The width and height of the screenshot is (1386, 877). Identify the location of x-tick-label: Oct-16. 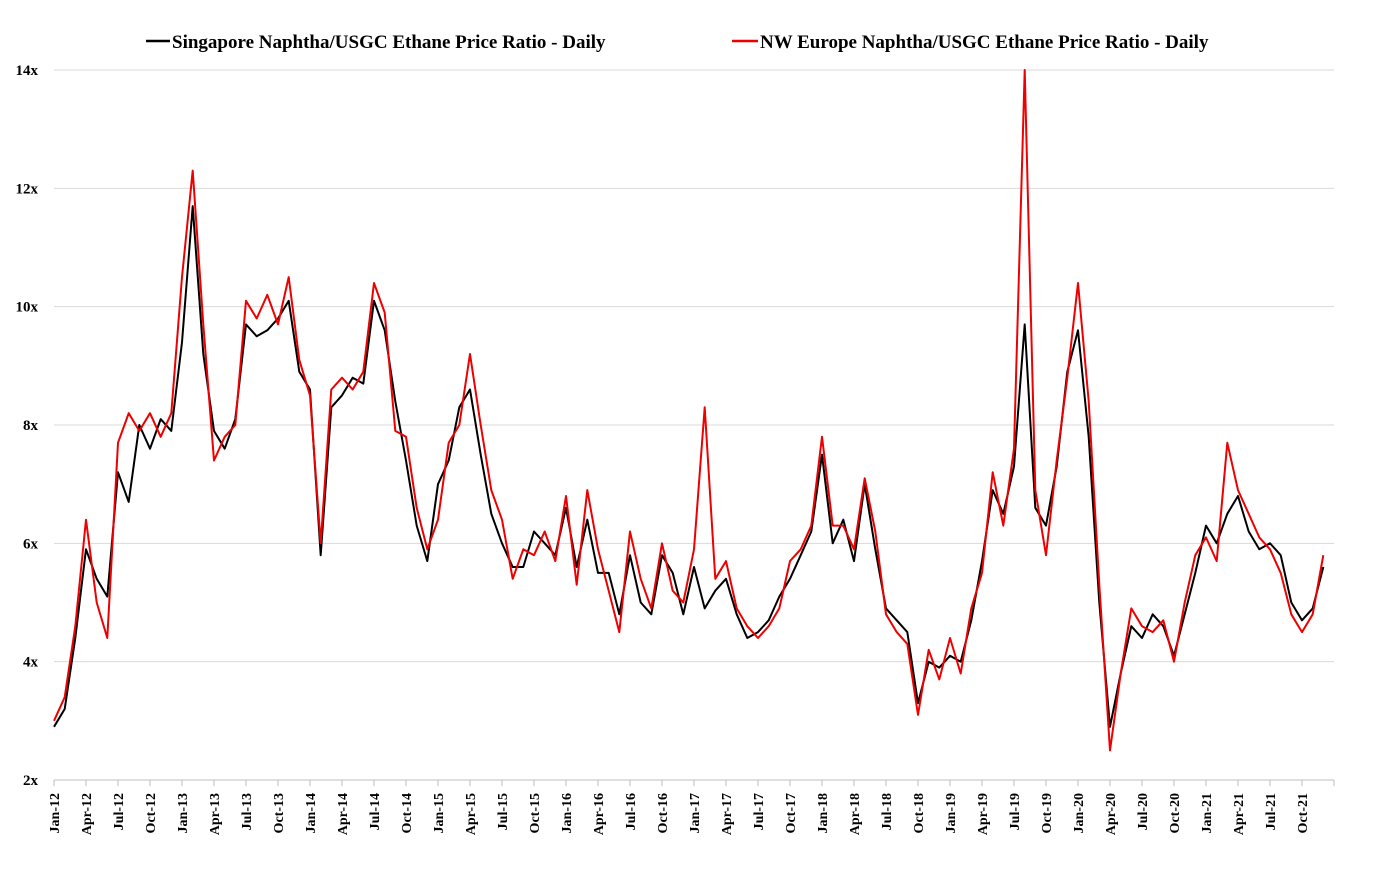
(663, 813).